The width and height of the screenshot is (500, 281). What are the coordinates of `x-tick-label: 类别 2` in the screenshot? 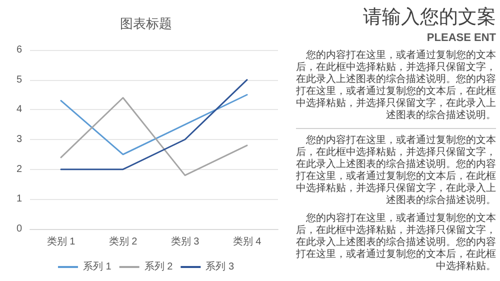 It's located at (123, 242).